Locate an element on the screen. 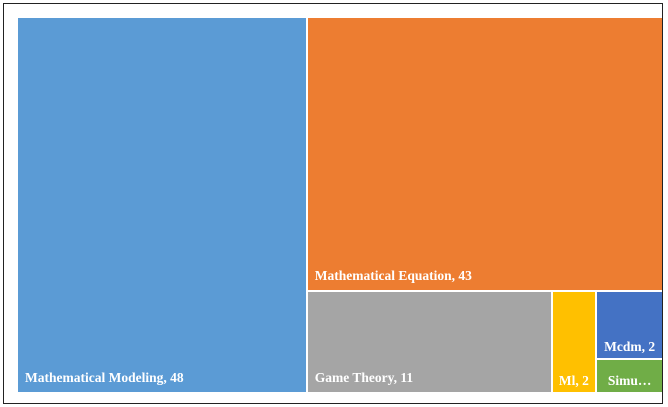 The image size is (668, 407). tile: Ml, 2 is located at coordinates (574, 342).